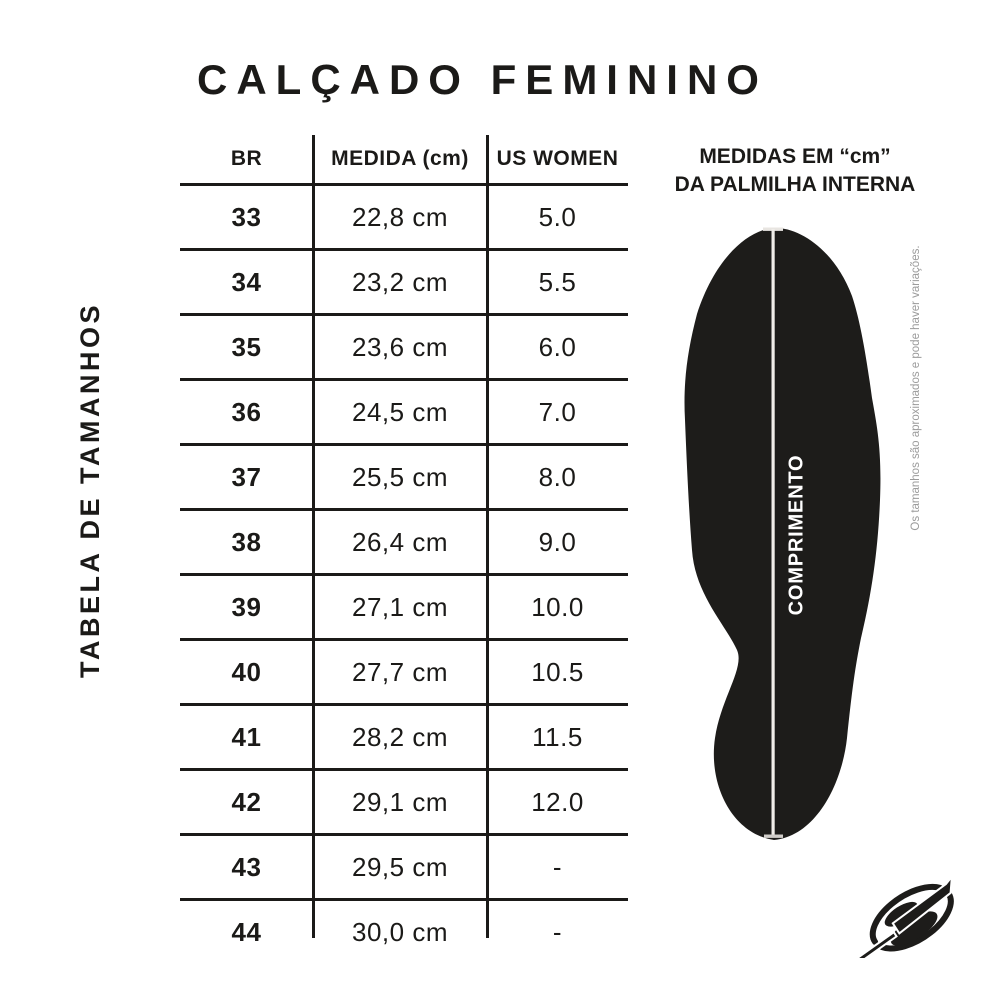 The width and height of the screenshot is (1000, 1000). I want to click on br-size-cell: 35, so click(246, 346).